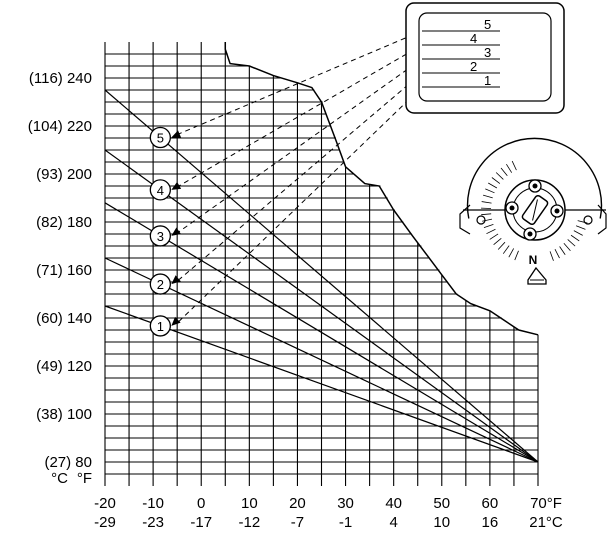  I want to click on x-tick-label-c: 4, so click(393, 522).